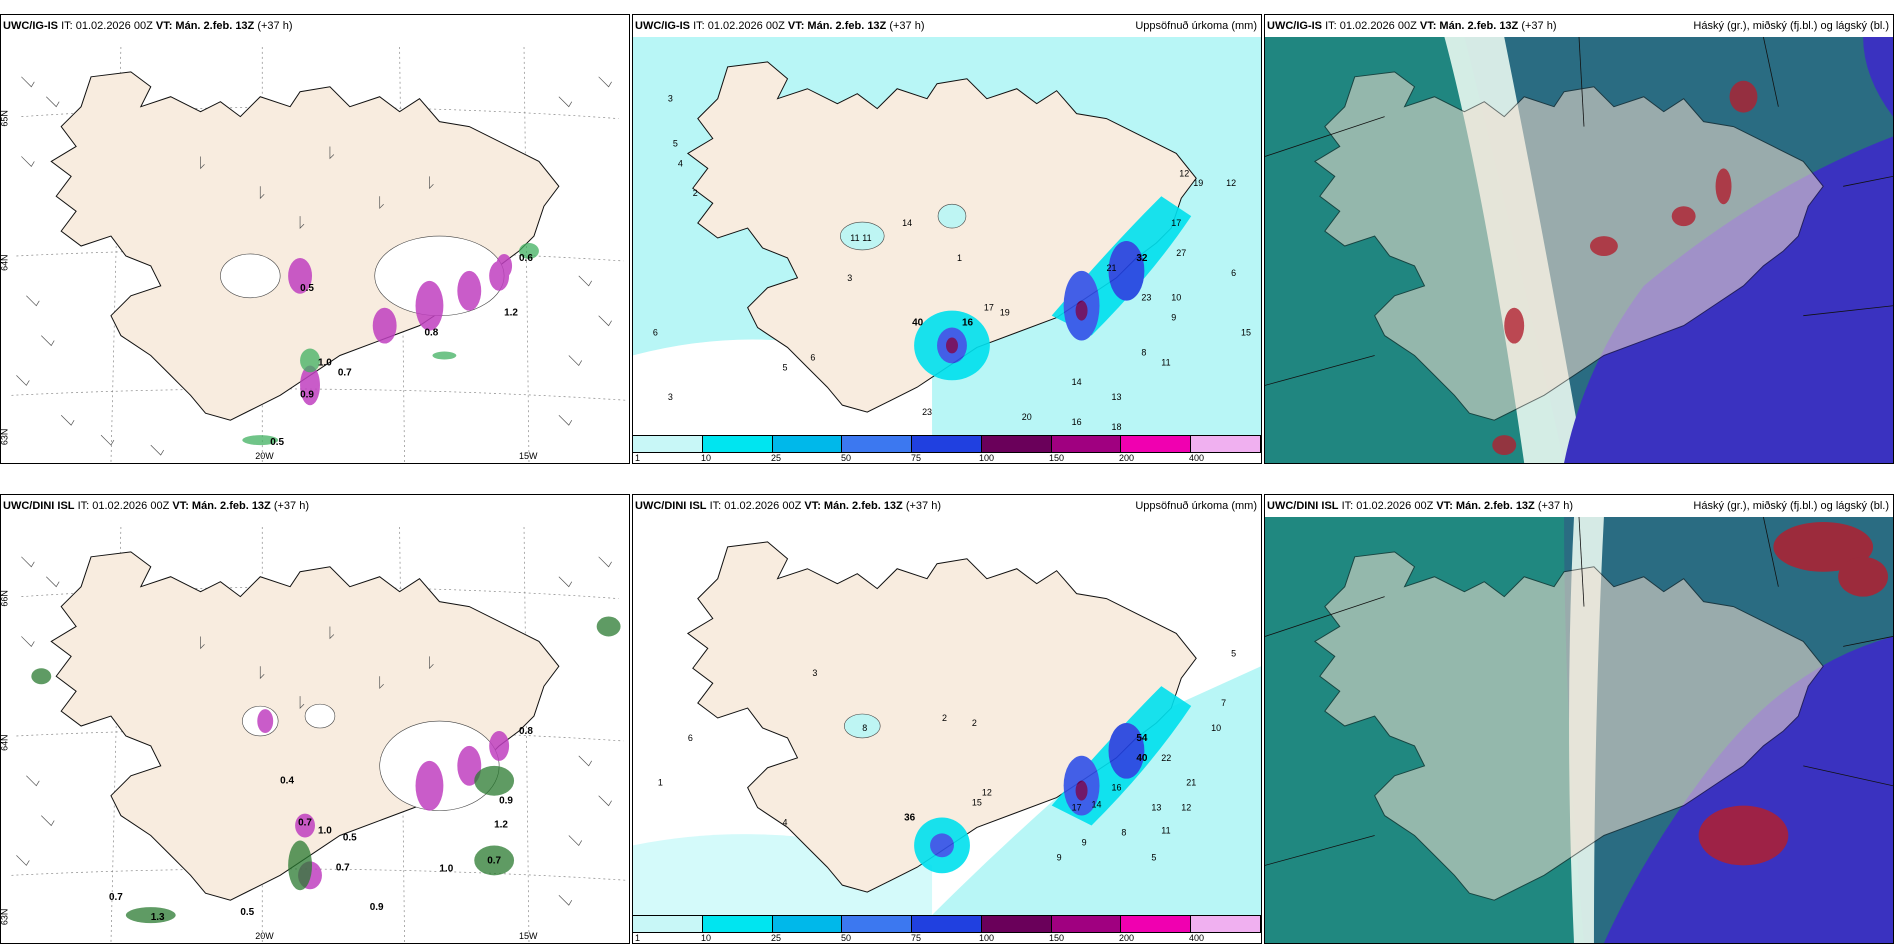  What do you see at coordinates (1181, 253) in the screenshot?
I see `svg-text: 27` at bounding box center [1181, 253].